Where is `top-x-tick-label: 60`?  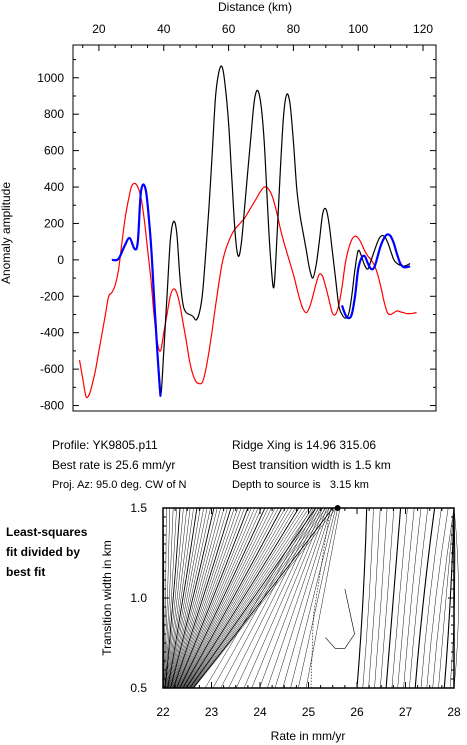 top-x-tick-label: 60 is located at coordinates (229, 29).